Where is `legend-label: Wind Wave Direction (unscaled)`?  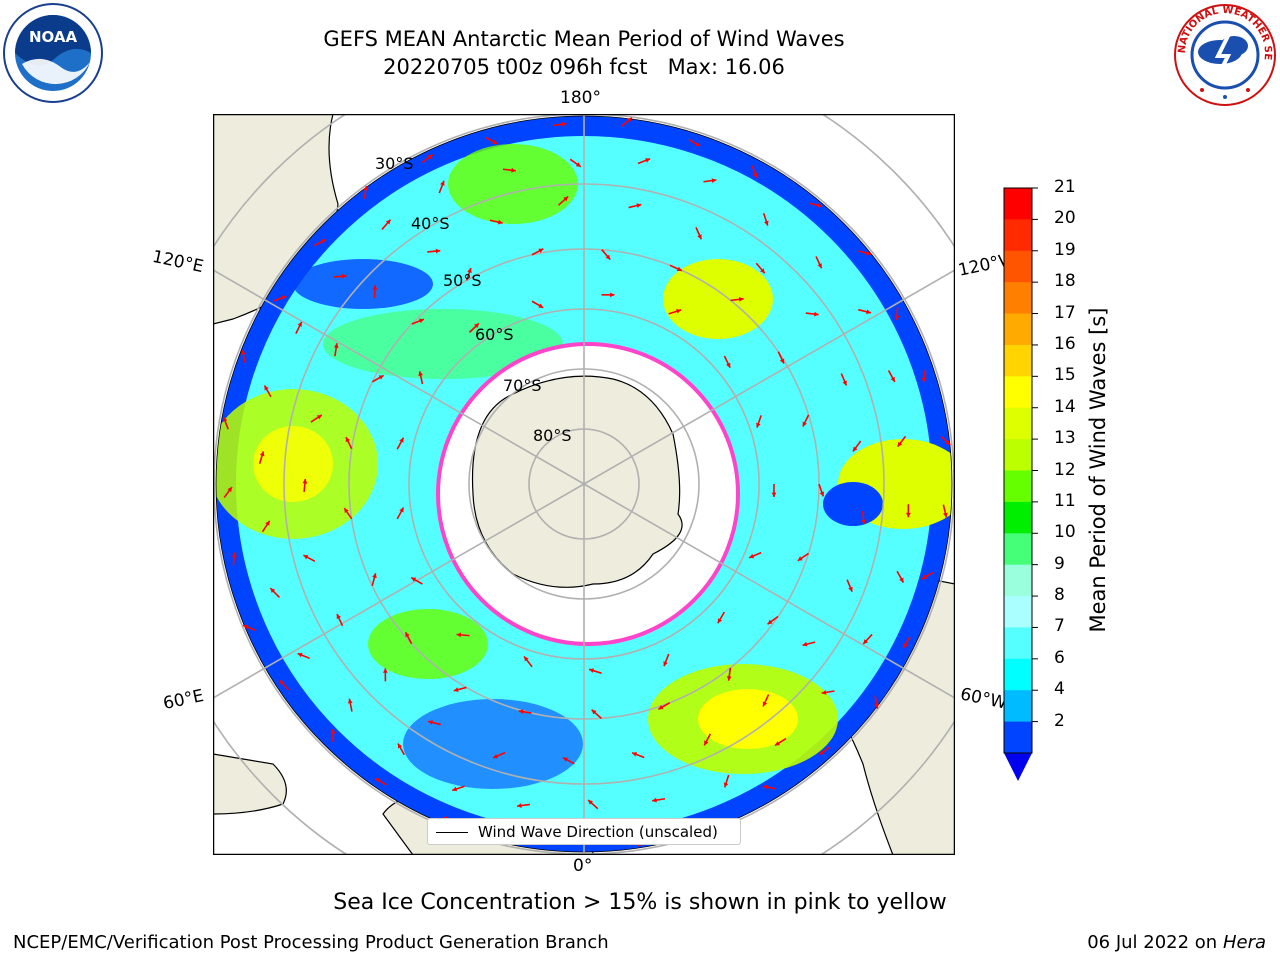
legend-label: Wind Wave Direction (unscaled) is located at coordinates (598, 832).